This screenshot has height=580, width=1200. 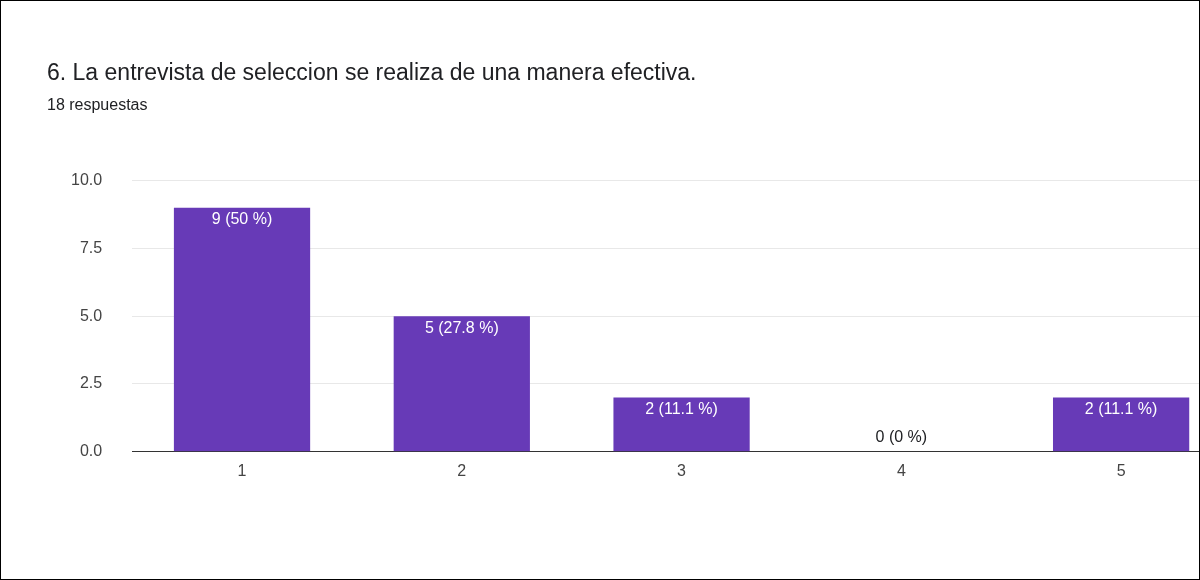 What do you see at coordinates (372, 72) in the screenshot?
I see `chart-title: 6. La entrevista de seleccion se realiza de una manera efectiva.` at bounding box center [372, 72].